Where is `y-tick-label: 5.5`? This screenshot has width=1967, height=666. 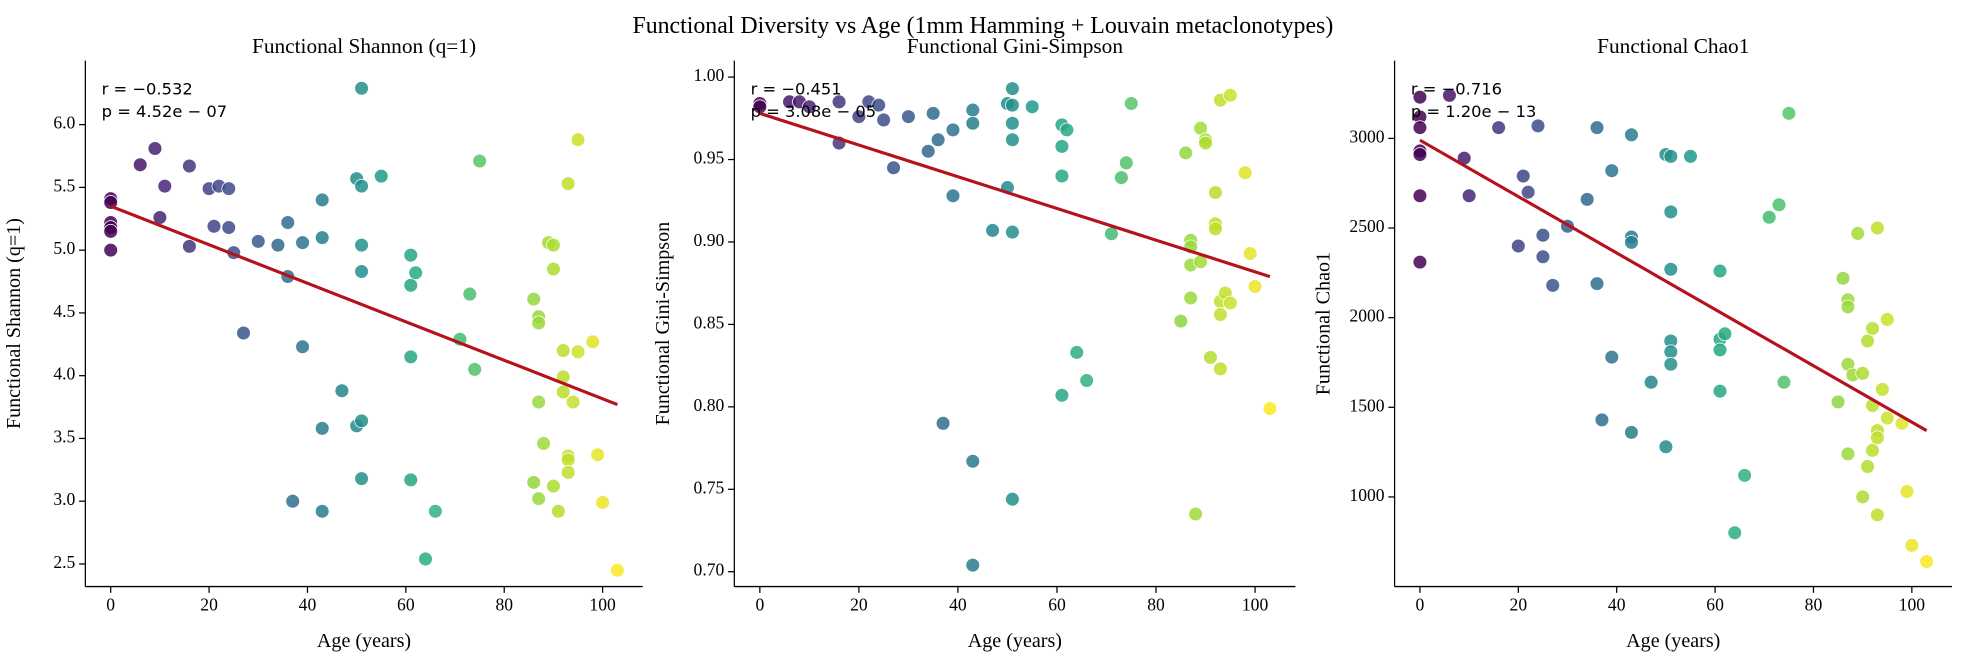 y-tick-label: 5.5 is located at coordinates (64, 185).